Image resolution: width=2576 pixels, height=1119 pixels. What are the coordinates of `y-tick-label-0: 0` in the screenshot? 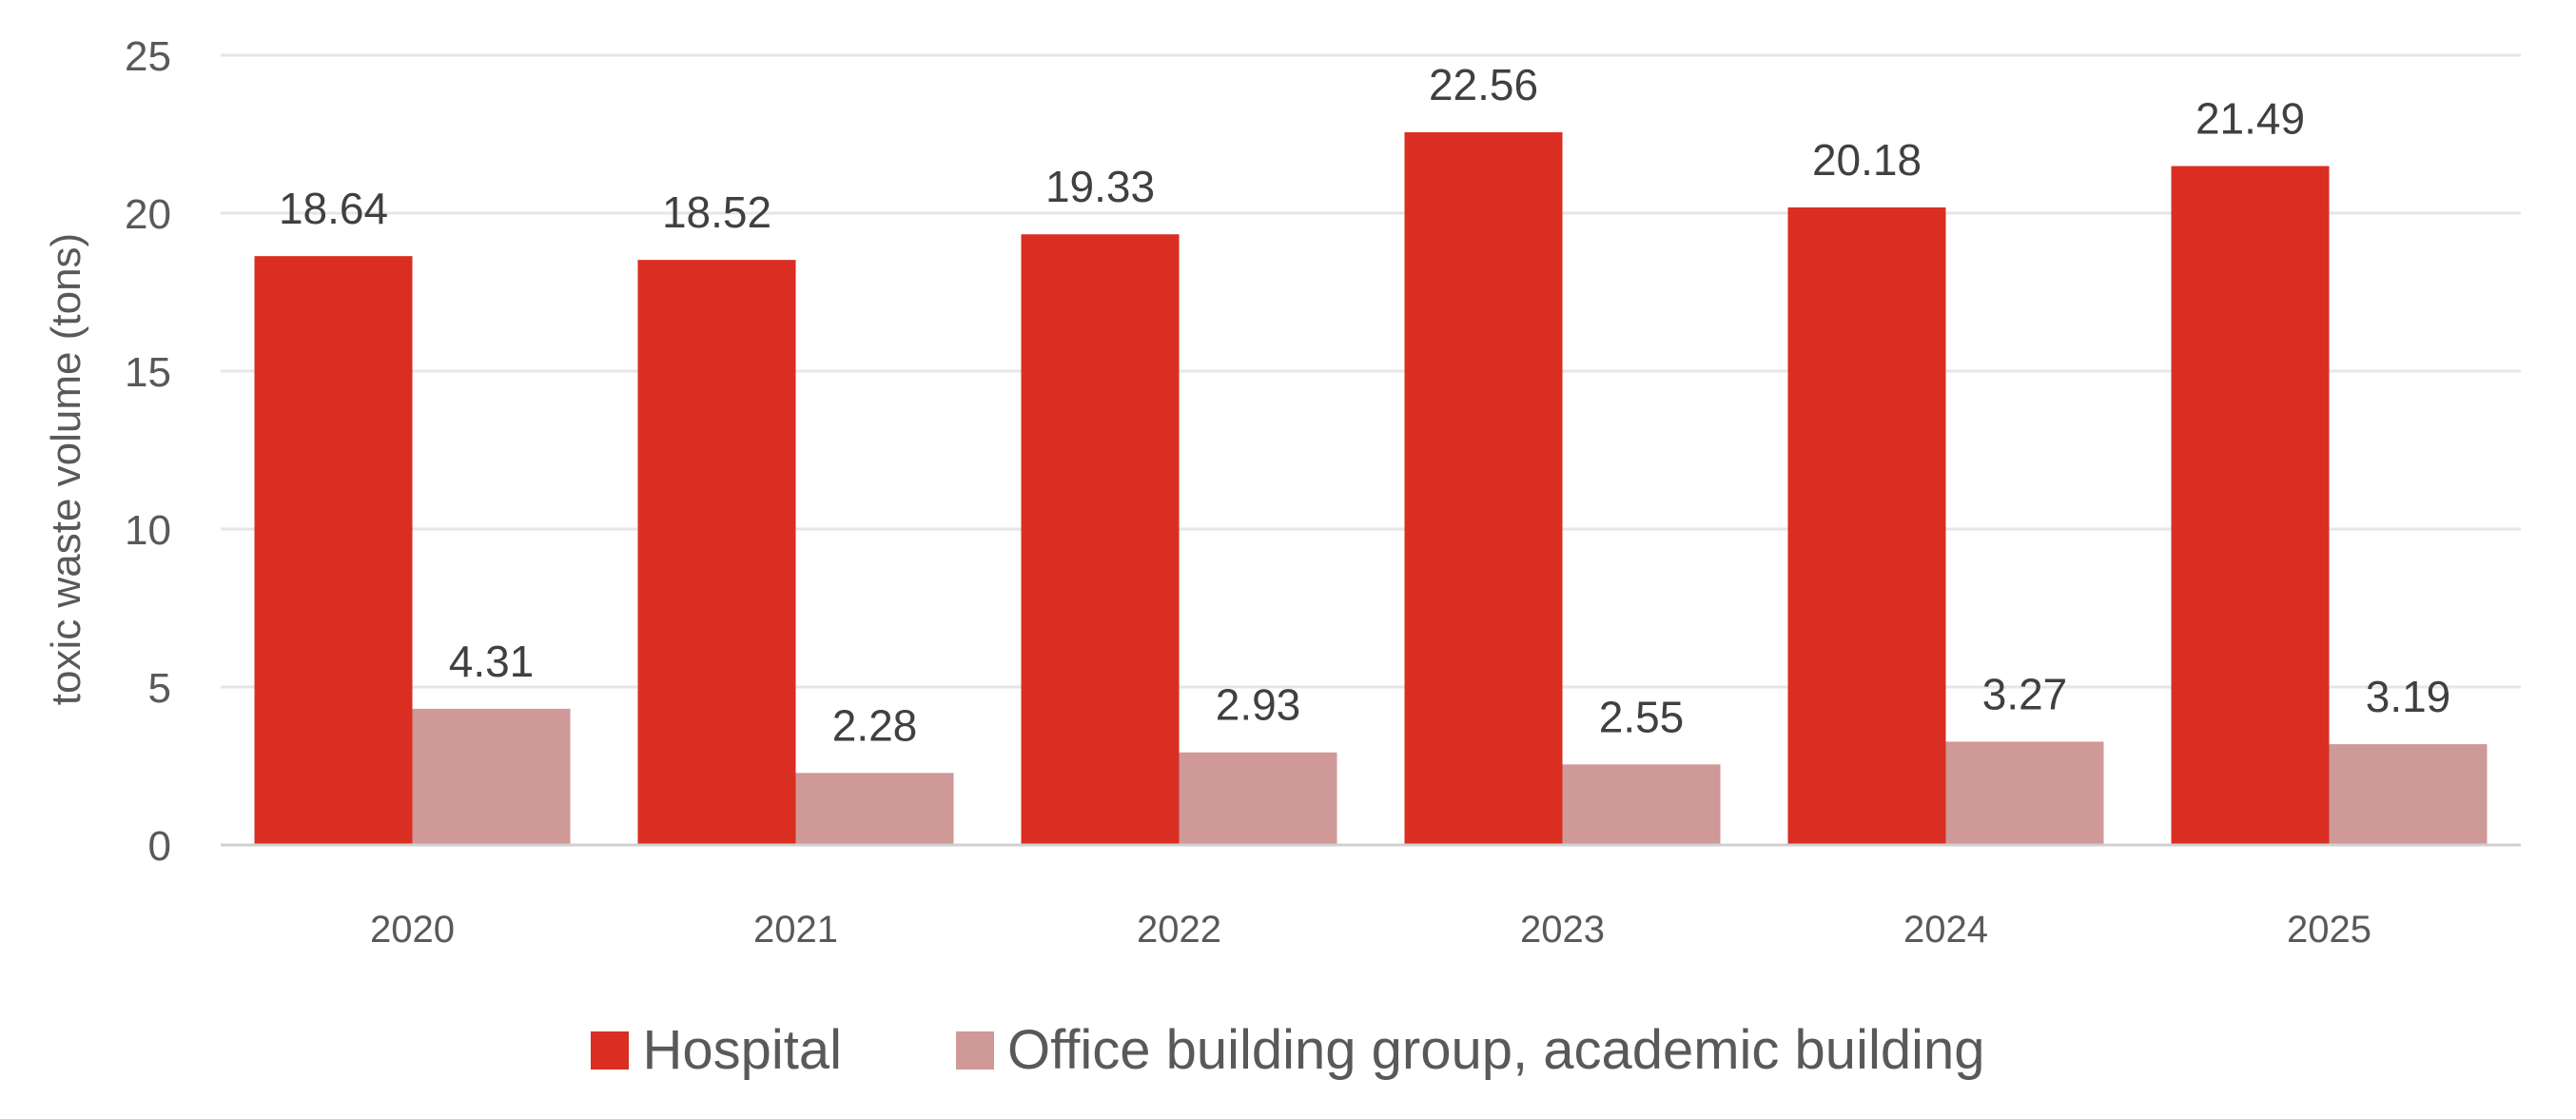 It's located at (160, 846).